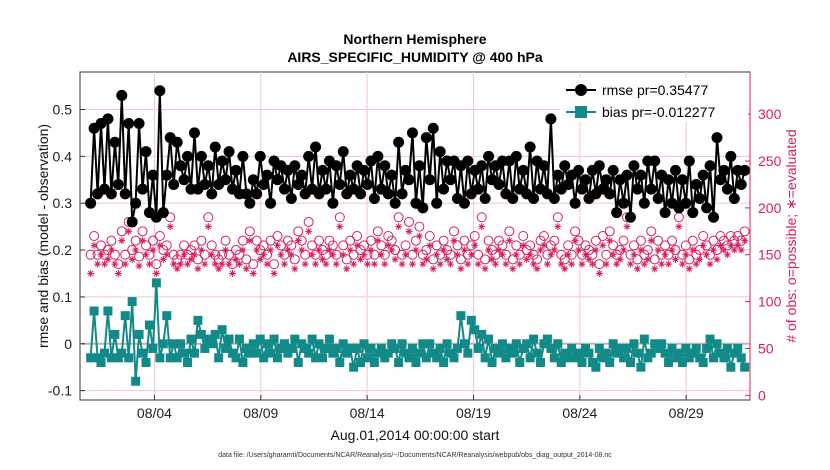  What do you see at coordinates (581, 112) in the screenshot?
I see `legend-bias-marker` at bounding box center [581, 112].